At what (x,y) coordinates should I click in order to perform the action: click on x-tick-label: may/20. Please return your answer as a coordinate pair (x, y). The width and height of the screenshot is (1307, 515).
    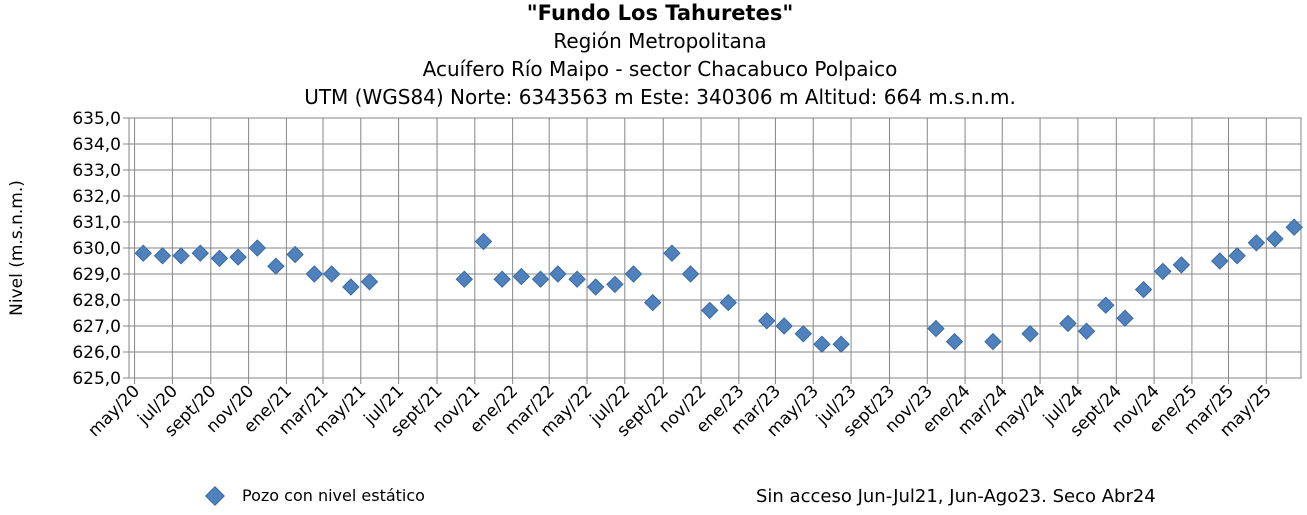
    Looking at the image, I should click on (114, 411).